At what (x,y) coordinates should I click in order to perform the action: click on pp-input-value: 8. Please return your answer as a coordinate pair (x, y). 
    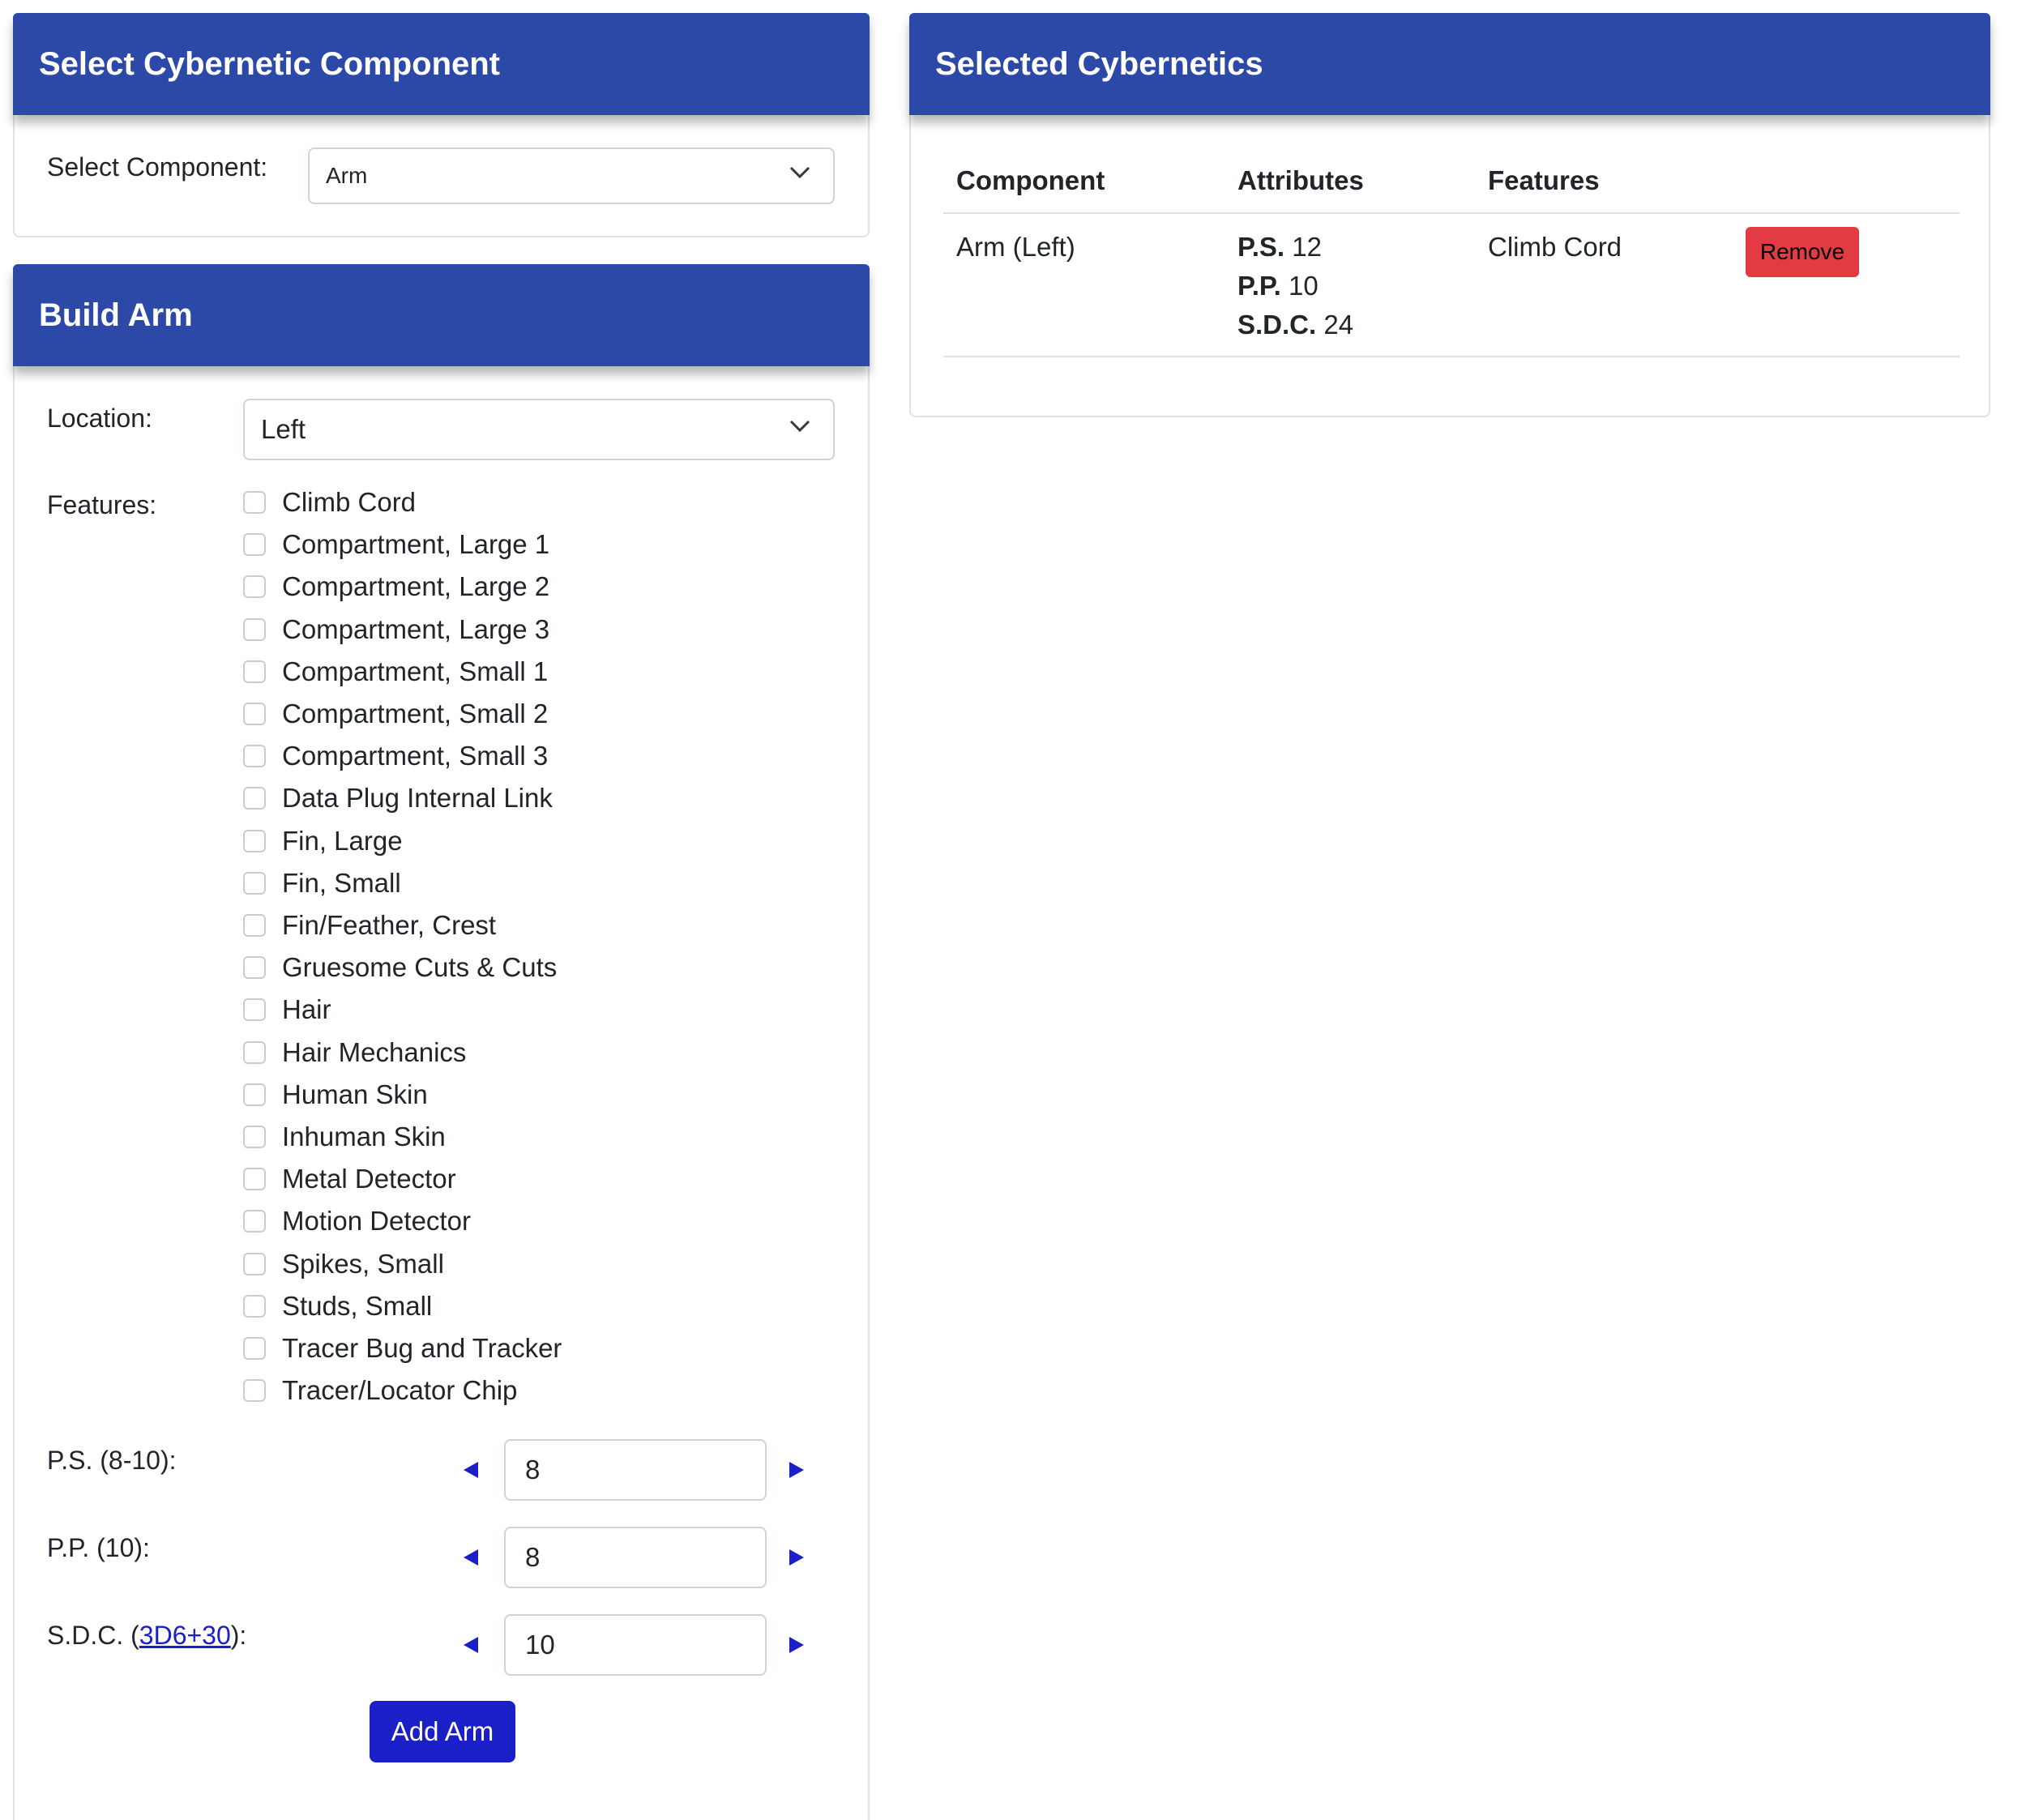
    Looking at the image, I should click on (533, 1557).